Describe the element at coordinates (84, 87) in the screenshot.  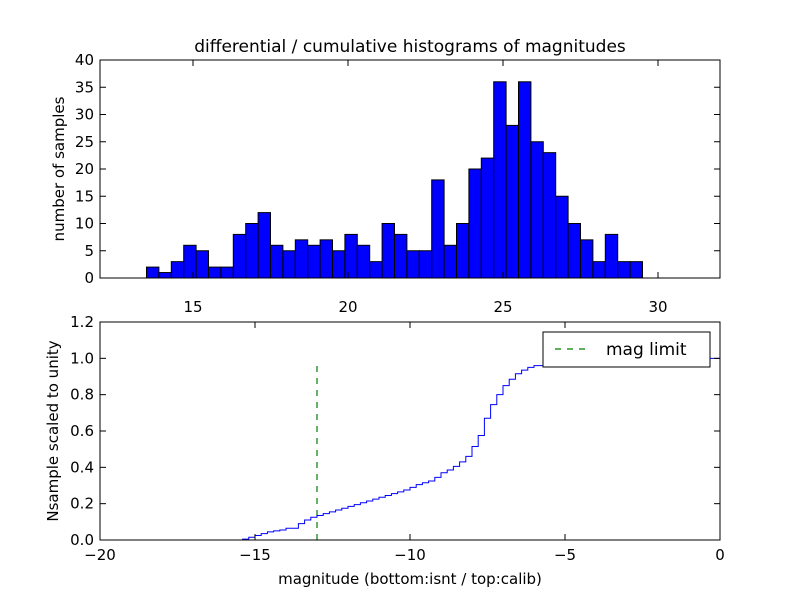
I see `top-ytick-label-7: 35` at that location.